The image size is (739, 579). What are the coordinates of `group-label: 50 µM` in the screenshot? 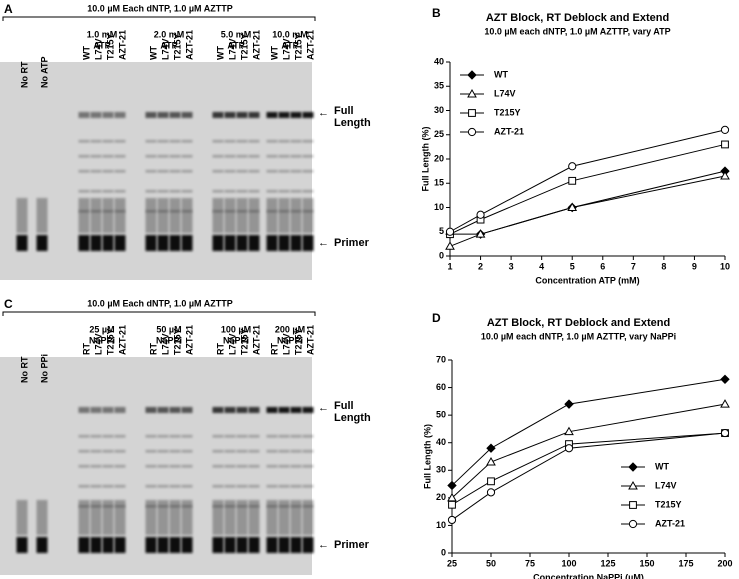 It's located at (168, 329).